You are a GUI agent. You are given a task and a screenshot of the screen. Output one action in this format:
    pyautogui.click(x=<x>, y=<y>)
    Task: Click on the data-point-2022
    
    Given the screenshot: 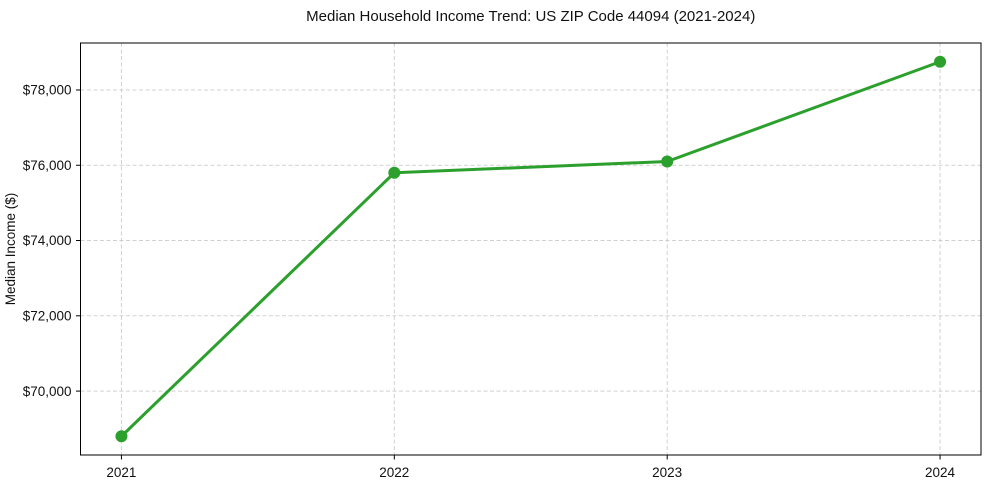 What is the action you would take?
    pyautogui.click(x=394, y=172)
    